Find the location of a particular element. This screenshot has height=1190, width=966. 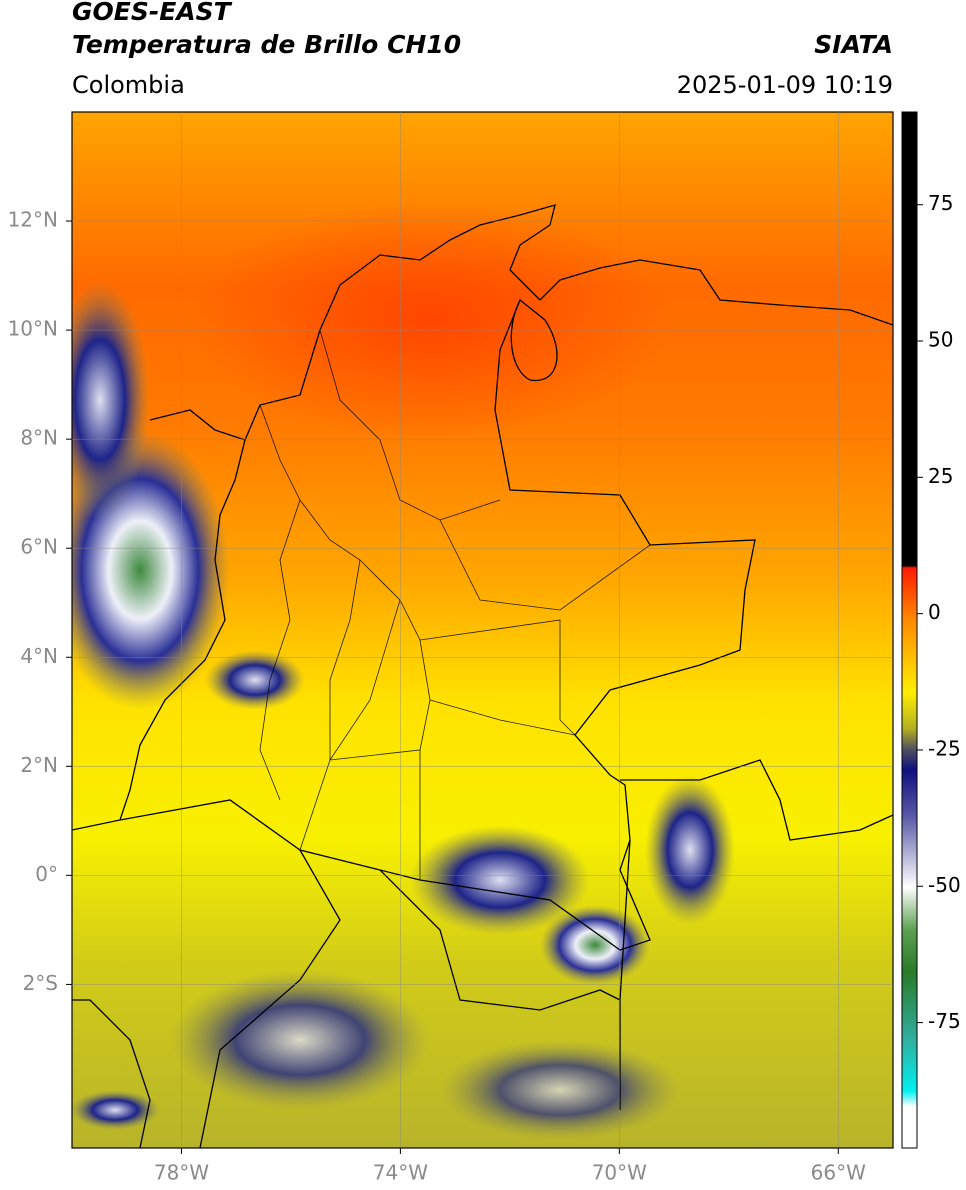

colorbar-tick-label: 75 is located at coordinates (940, 203).